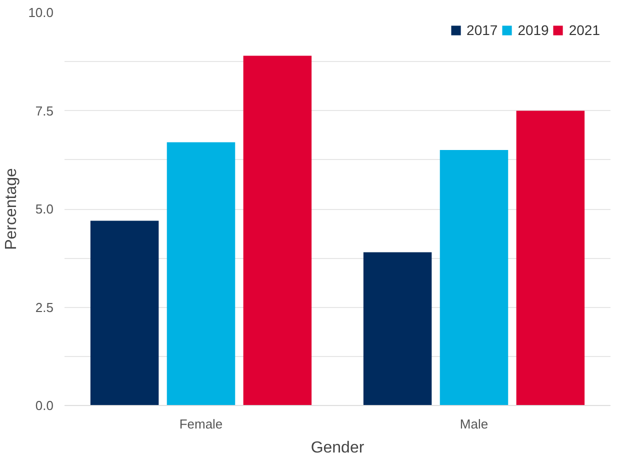 The image size is (622, 459). I want to click on x-axis-title: Gender, so click(337, 448).